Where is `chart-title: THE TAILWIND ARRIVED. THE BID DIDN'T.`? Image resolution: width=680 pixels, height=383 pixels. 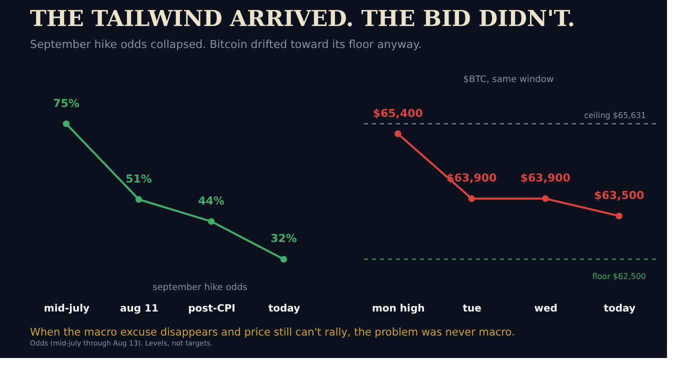
chart-title: THE TAILWIND ARRIVED. THE BID DIDN'T. is located at coordinates (303, 19).